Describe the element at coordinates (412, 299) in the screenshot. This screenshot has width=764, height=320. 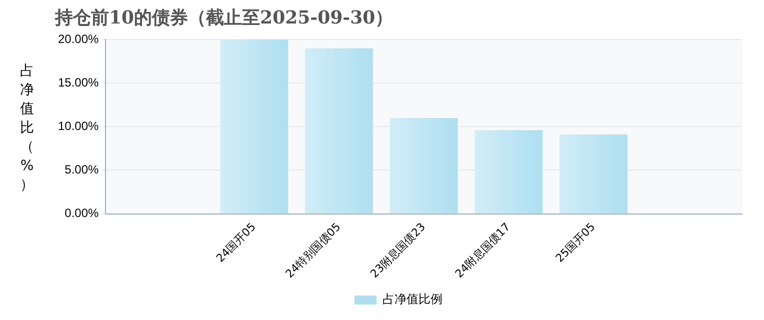
I see `legend-label: 占净值比例` at that location.